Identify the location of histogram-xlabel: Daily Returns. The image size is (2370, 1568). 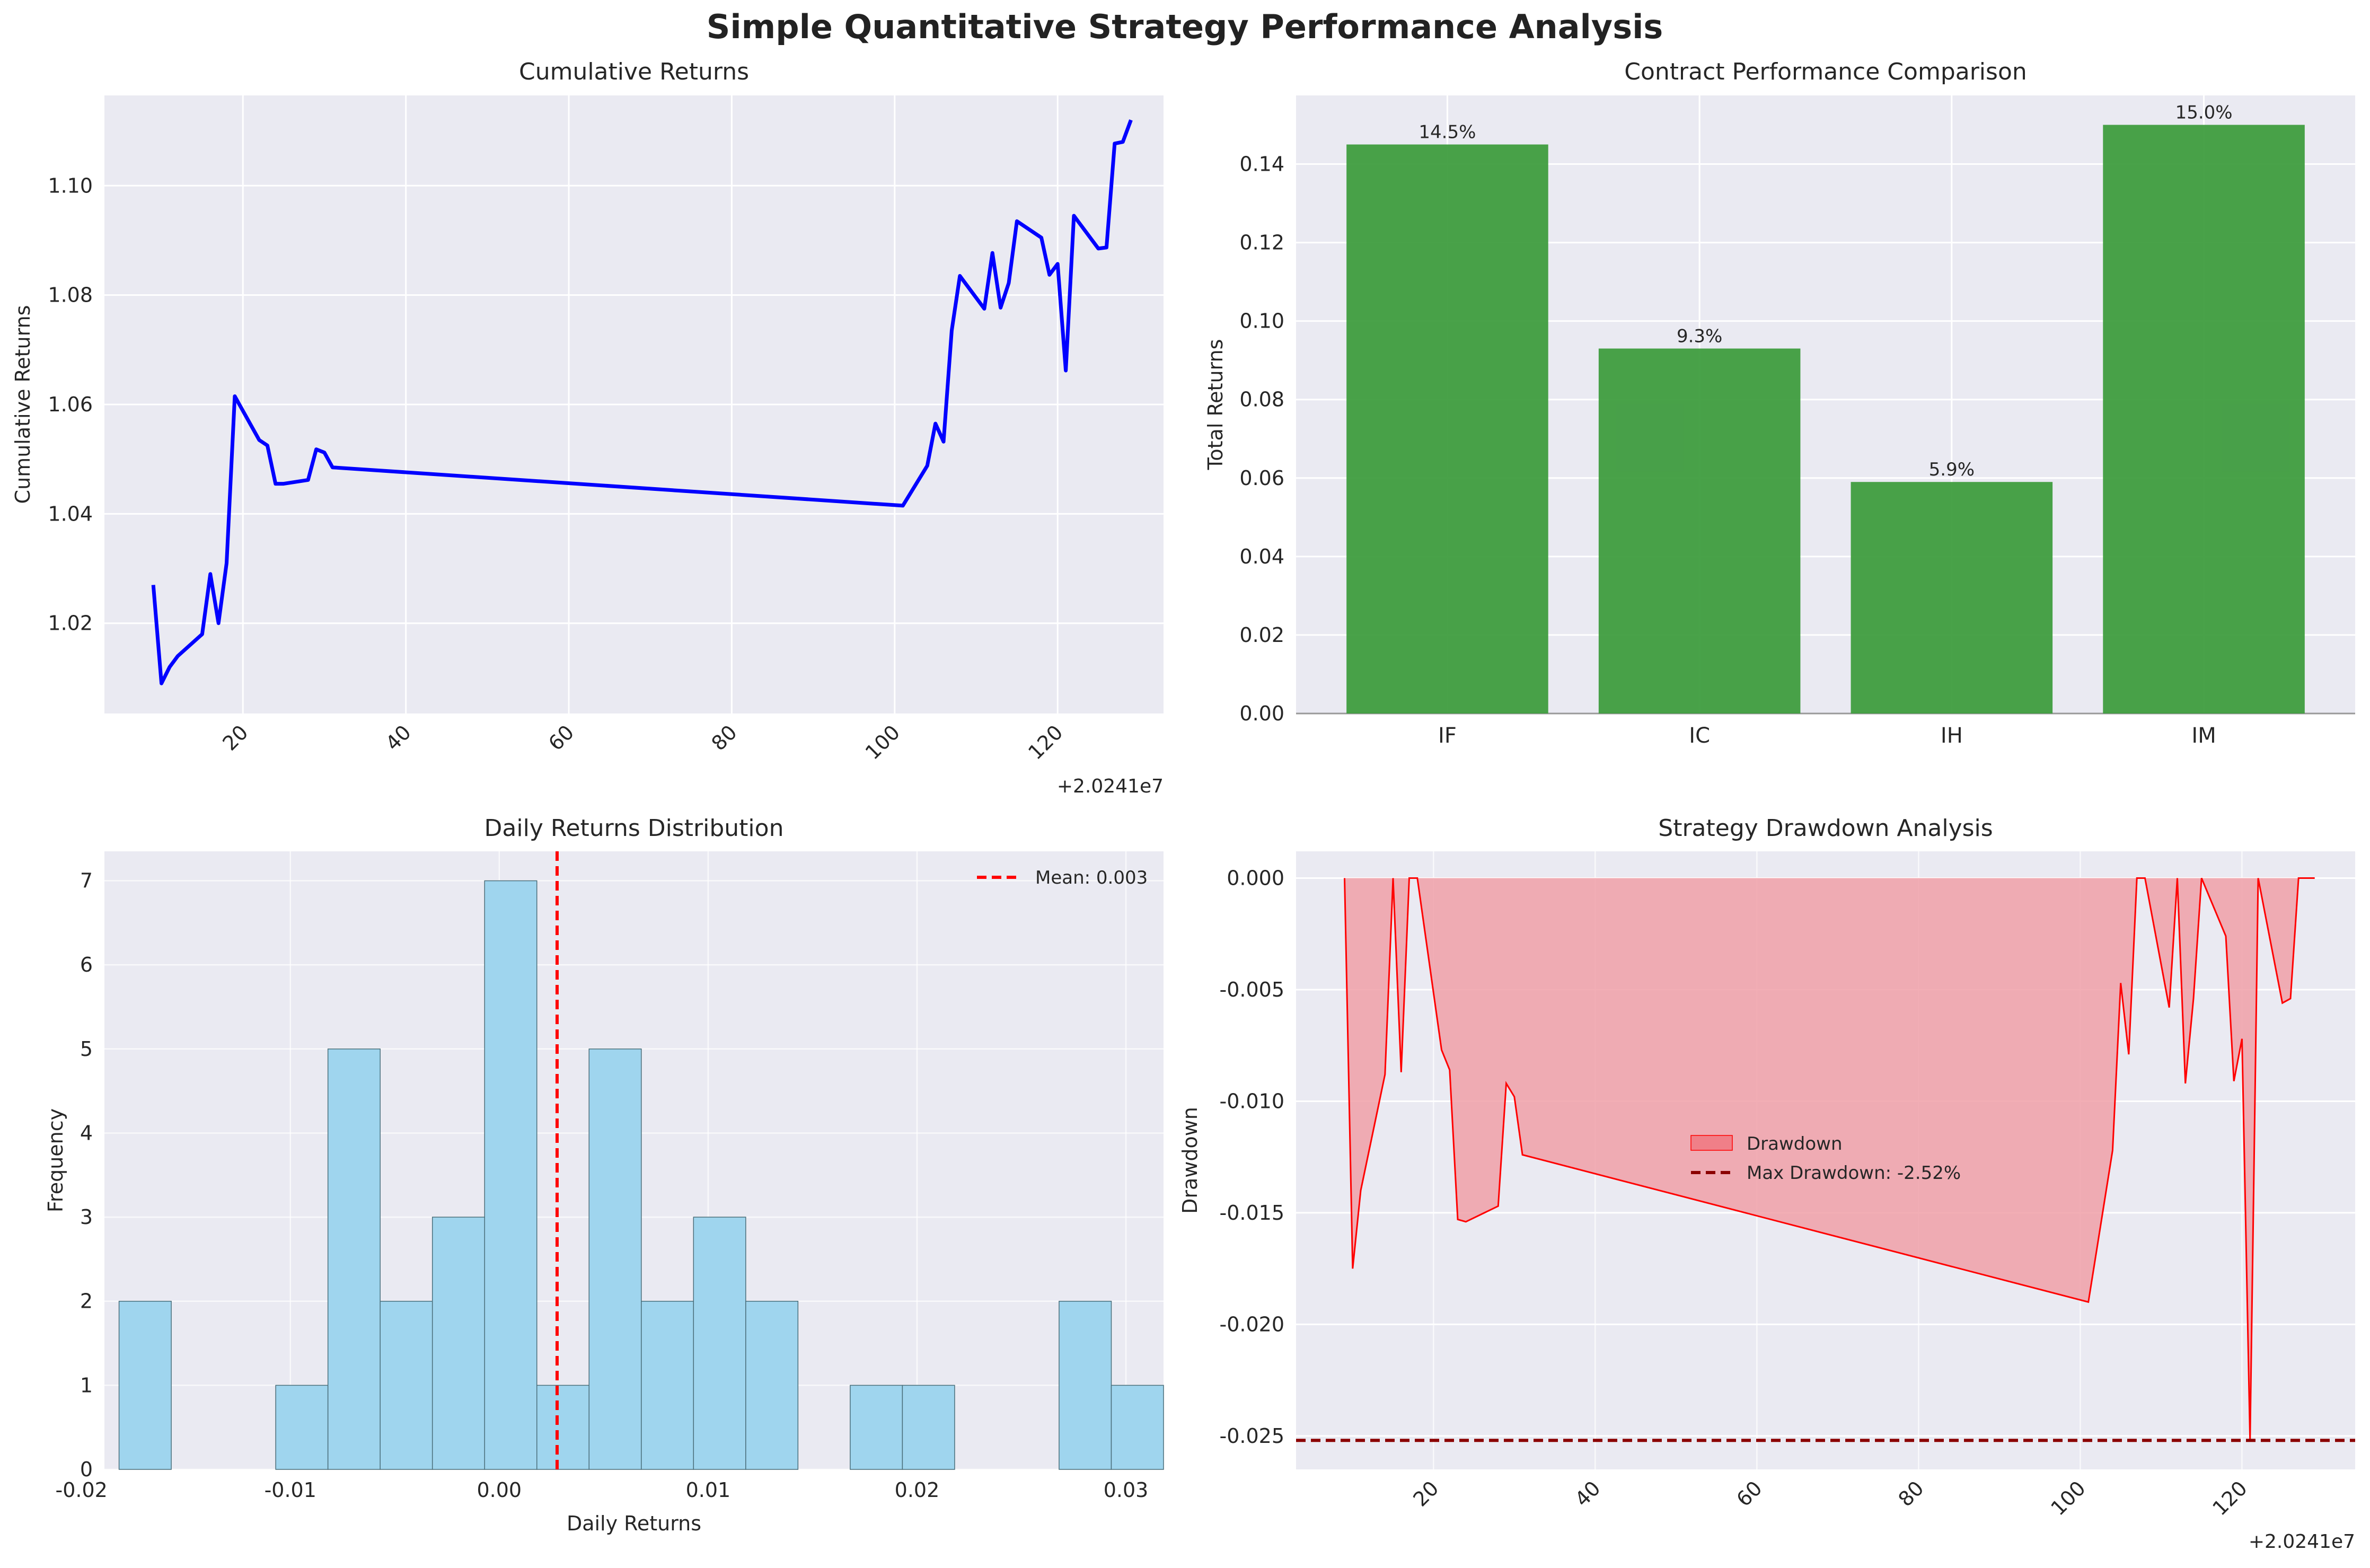
(634, 1523).